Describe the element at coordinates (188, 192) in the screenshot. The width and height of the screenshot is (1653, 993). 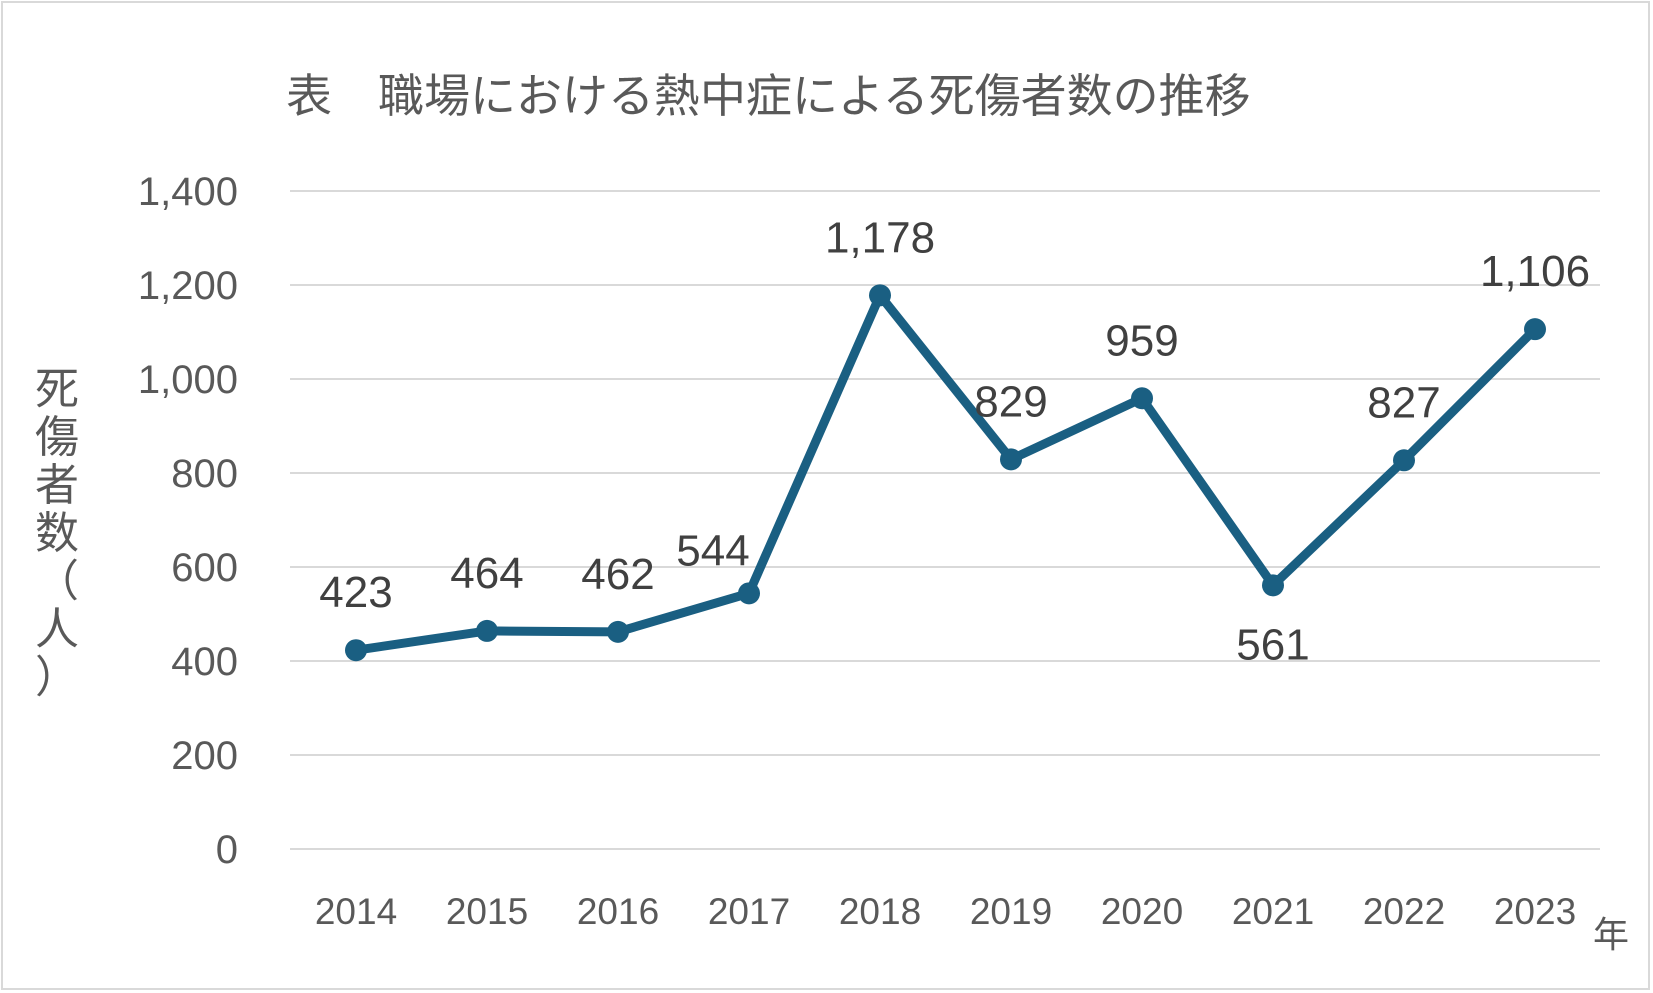
I see `y-tick-label: 1,400` at that location.